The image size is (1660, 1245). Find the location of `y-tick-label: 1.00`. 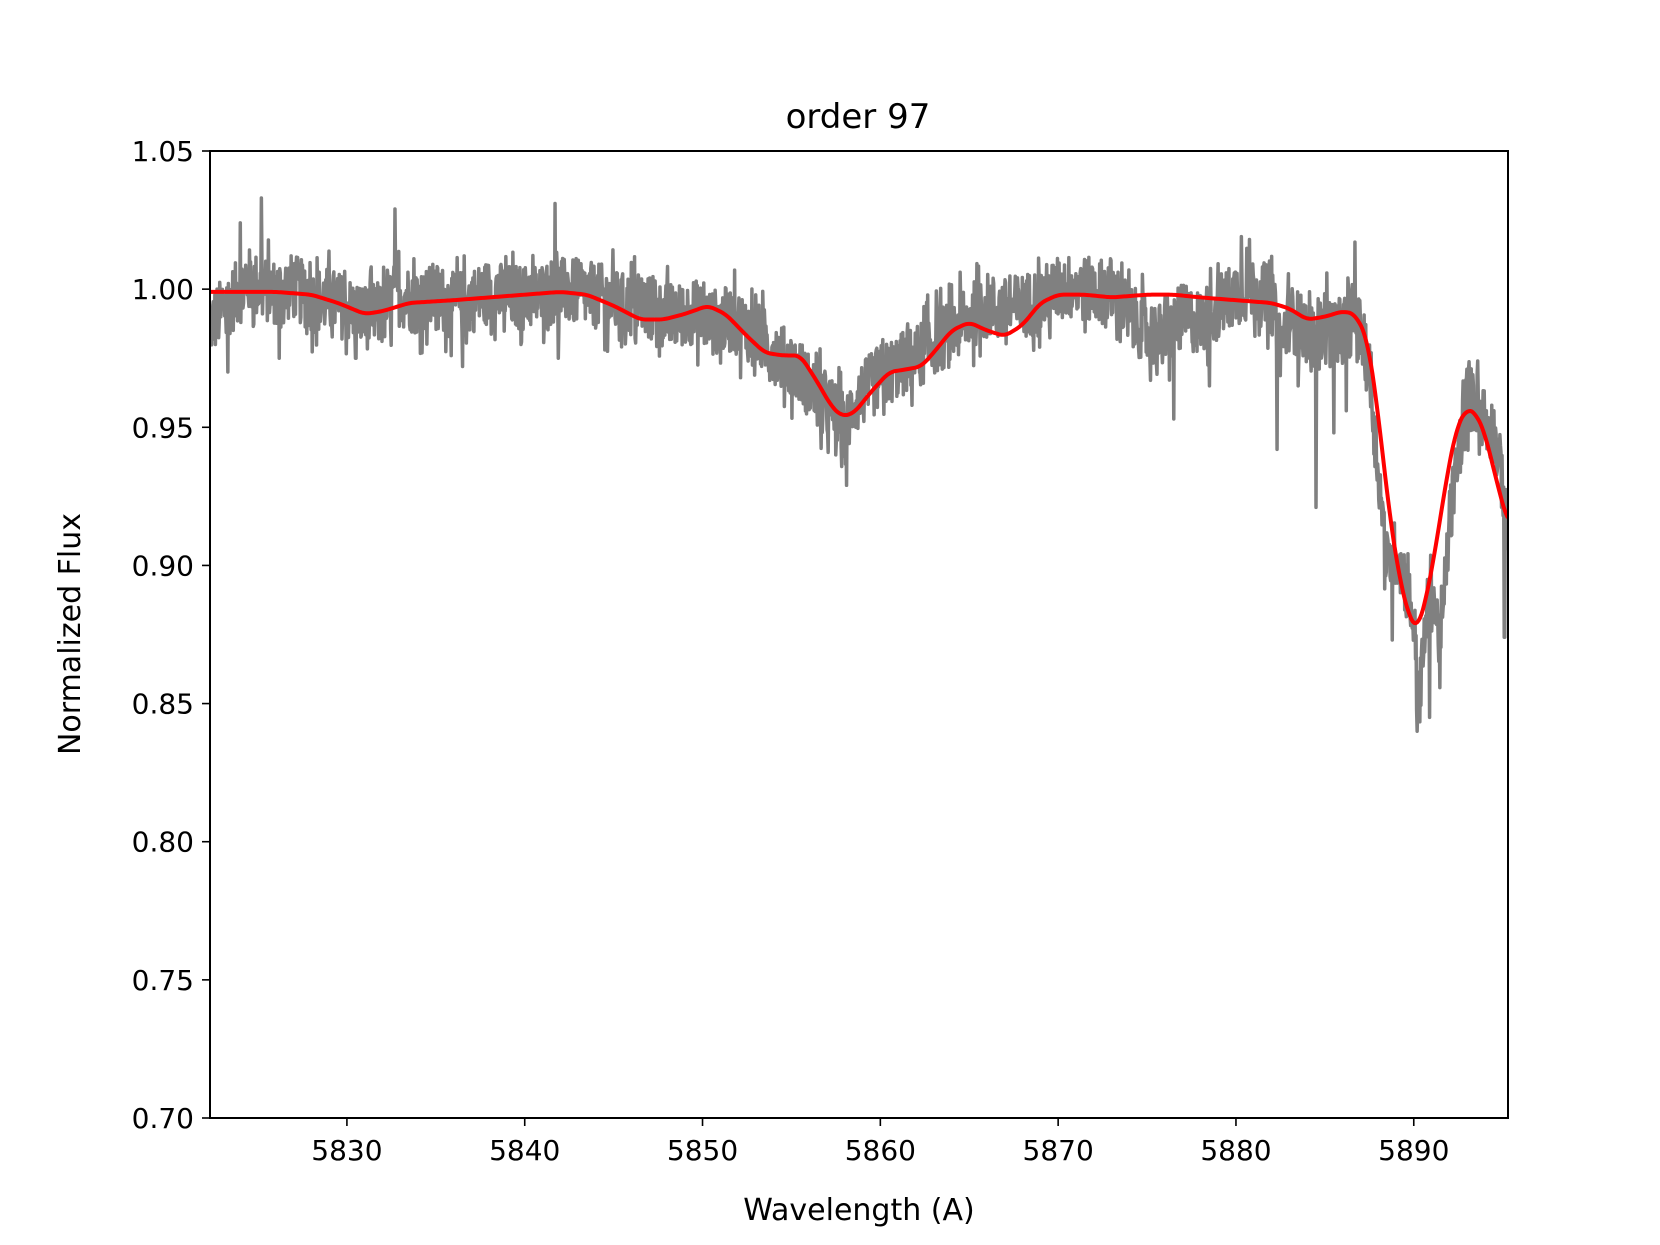

y-tick-label: 1.00 is located at coordinates (163, 289).